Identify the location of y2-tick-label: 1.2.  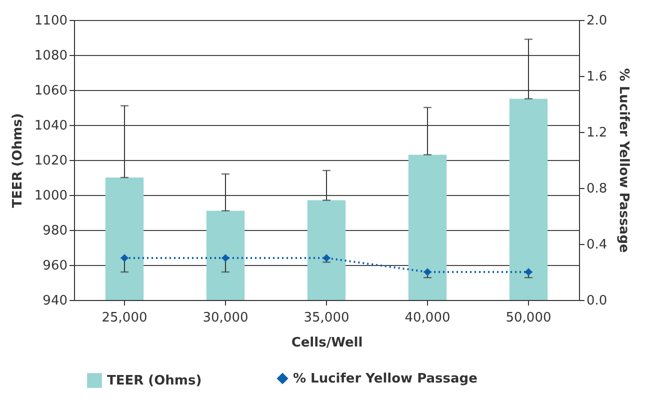
(597, 133).